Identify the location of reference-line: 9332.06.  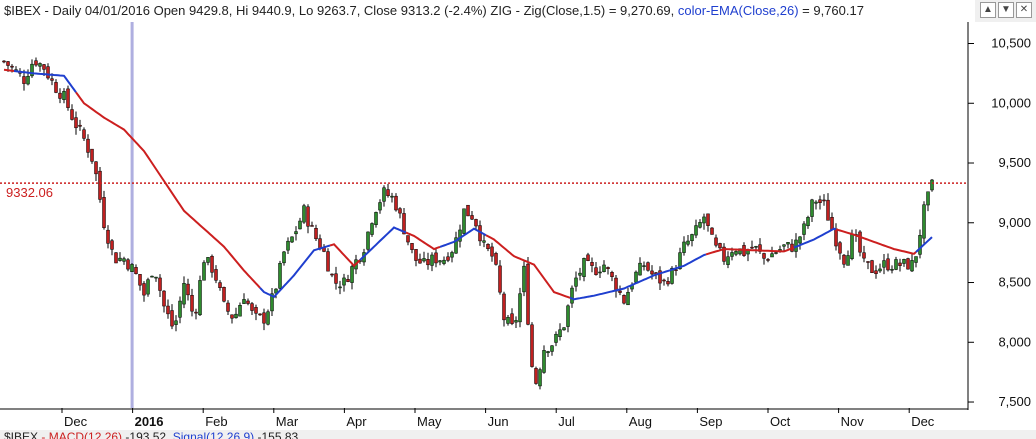
(484, 191).